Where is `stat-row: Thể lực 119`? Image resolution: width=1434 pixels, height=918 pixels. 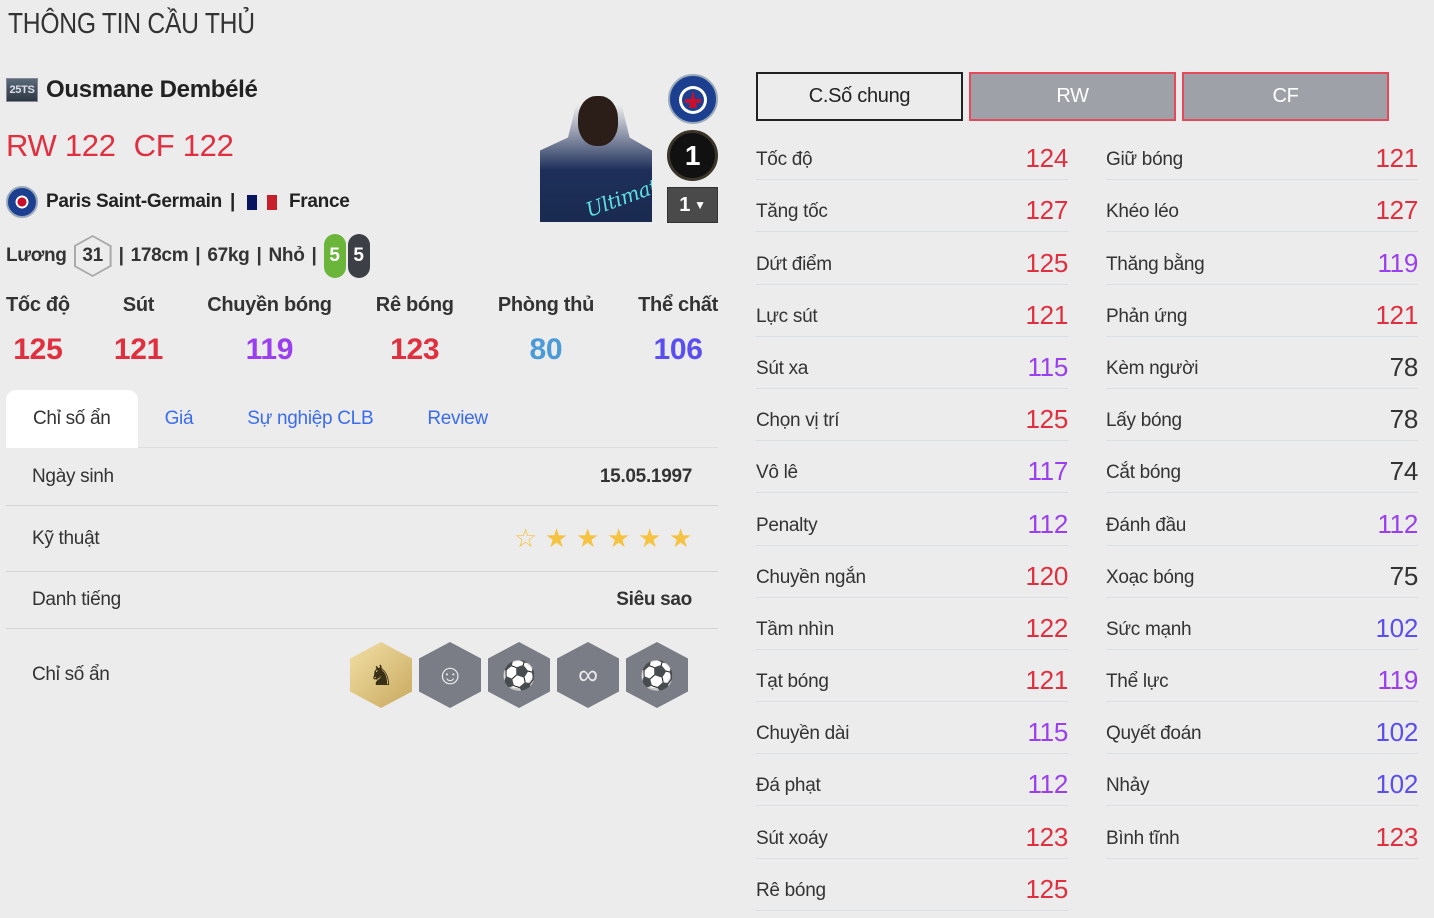 stat-row: Thể lực 119 is located at coordinates (1262, 676).